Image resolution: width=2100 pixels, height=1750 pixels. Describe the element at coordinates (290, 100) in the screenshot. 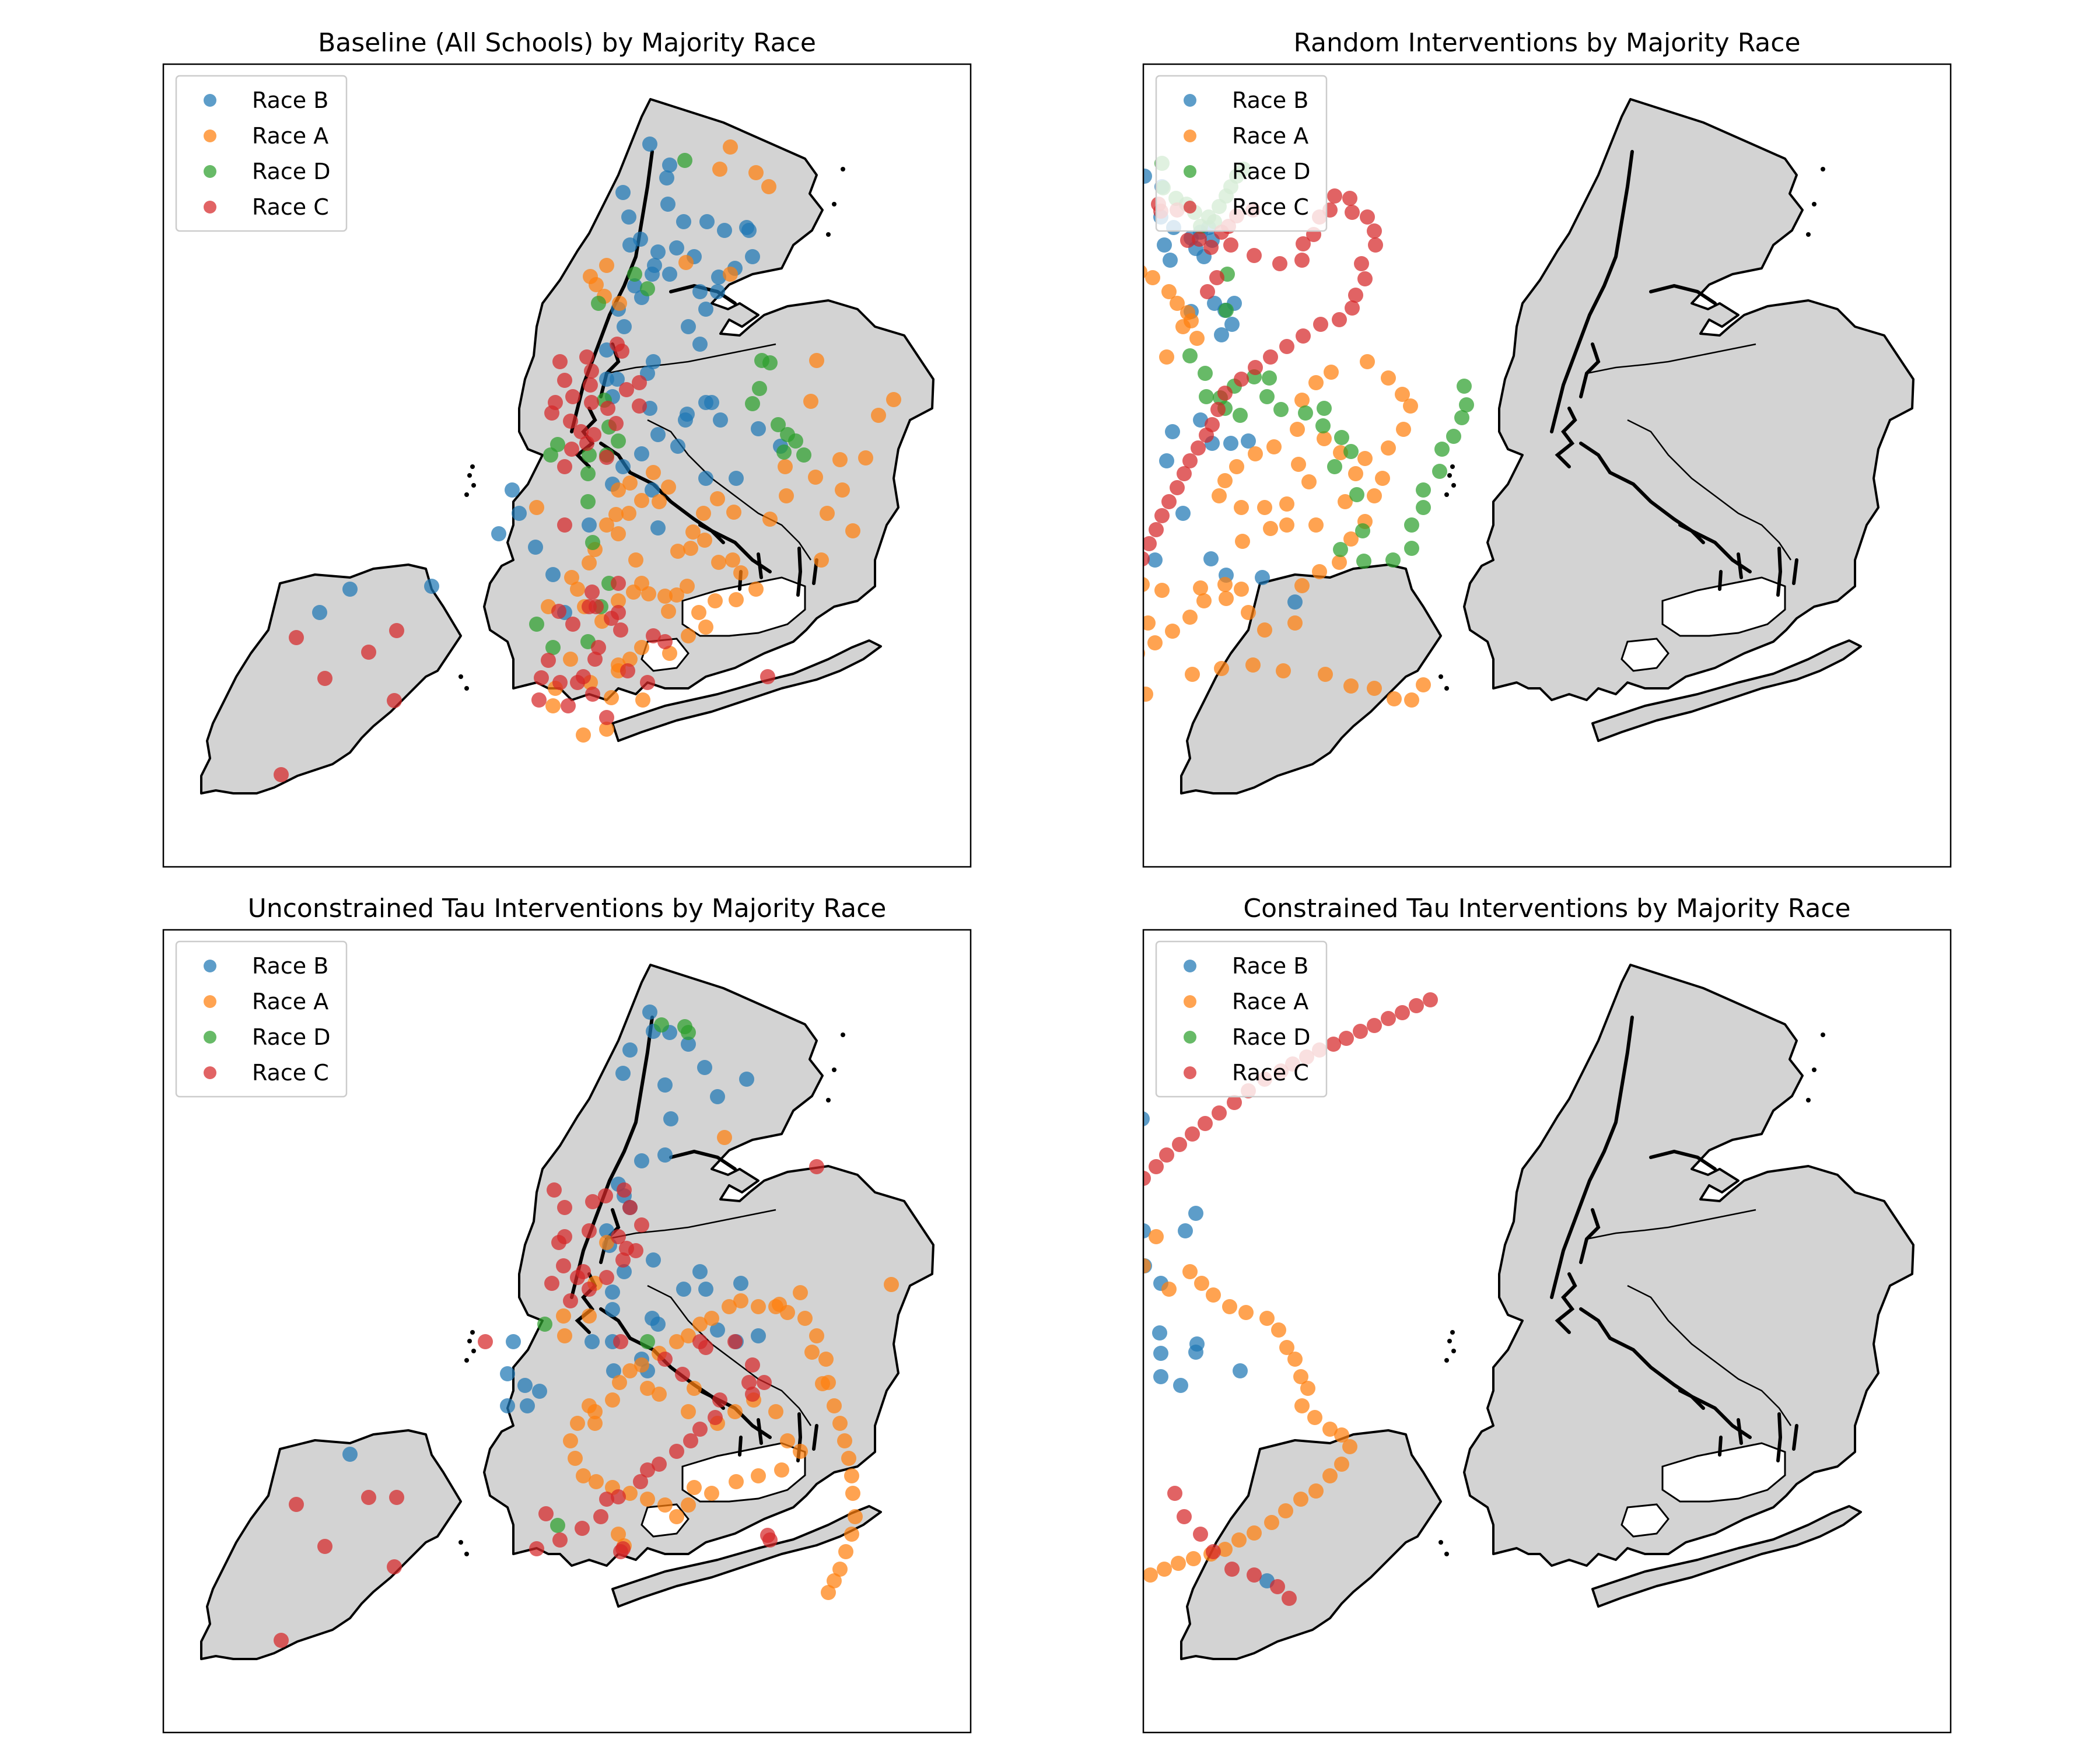

I see `legend-label: Race B` at that location.